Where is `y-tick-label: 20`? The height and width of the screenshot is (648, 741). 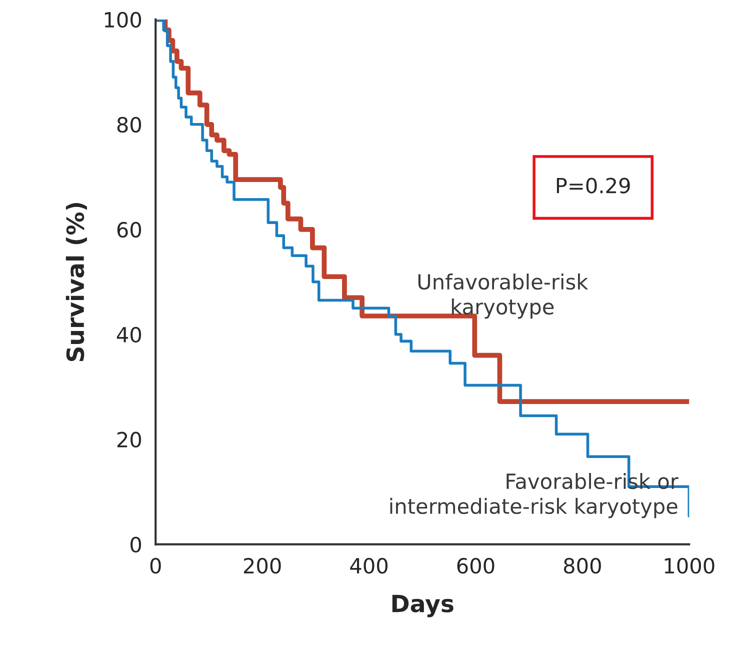 y-tick-label: 20 is located at coordinates (129, 440).